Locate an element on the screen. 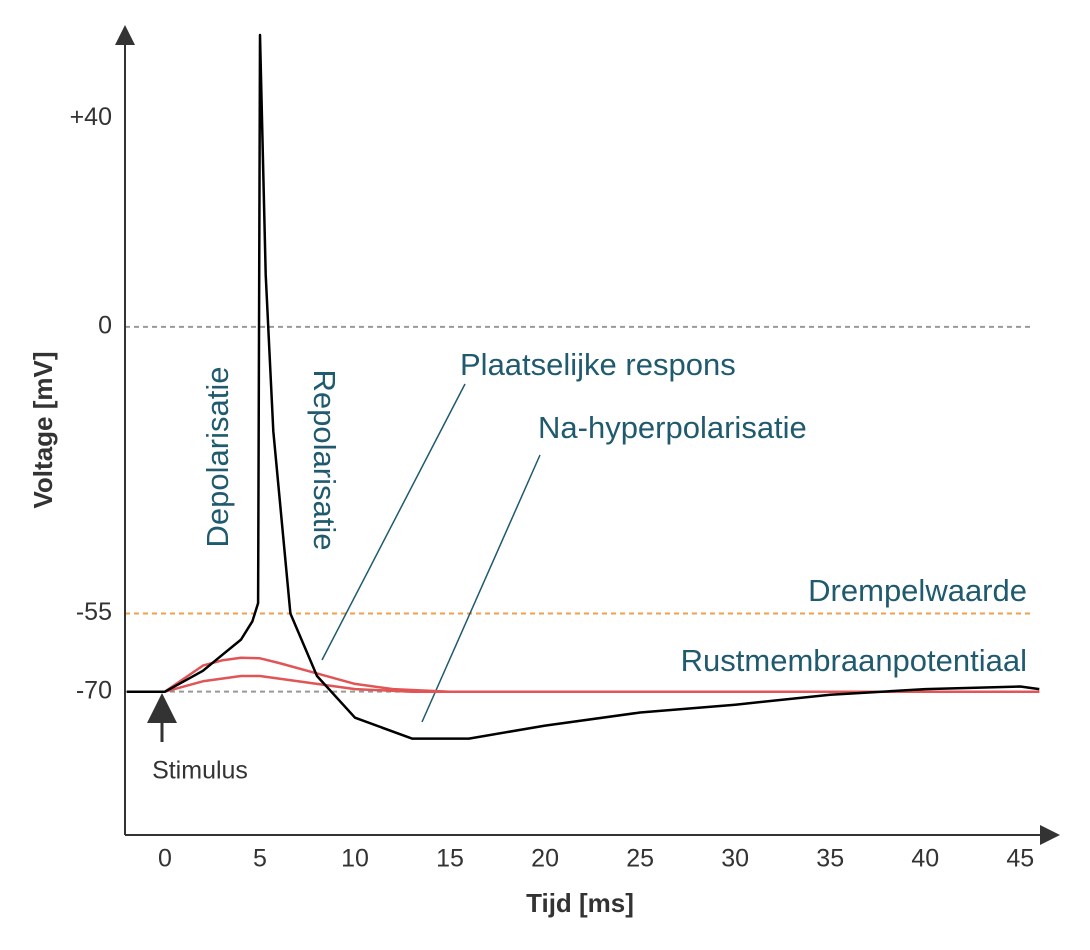 This screenshot has height=950, width=1090. y-tick-label: 0 is located at coordinates (105, 325).